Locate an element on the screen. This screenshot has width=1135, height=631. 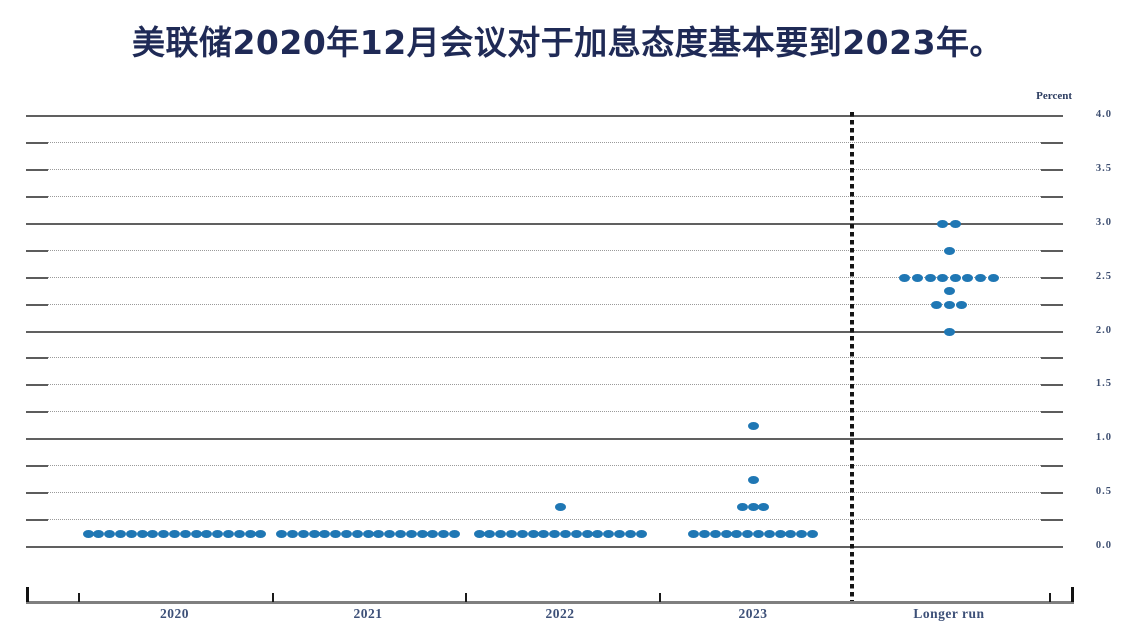
x-axis-label: Longer run is located at coordinates (949, 613).